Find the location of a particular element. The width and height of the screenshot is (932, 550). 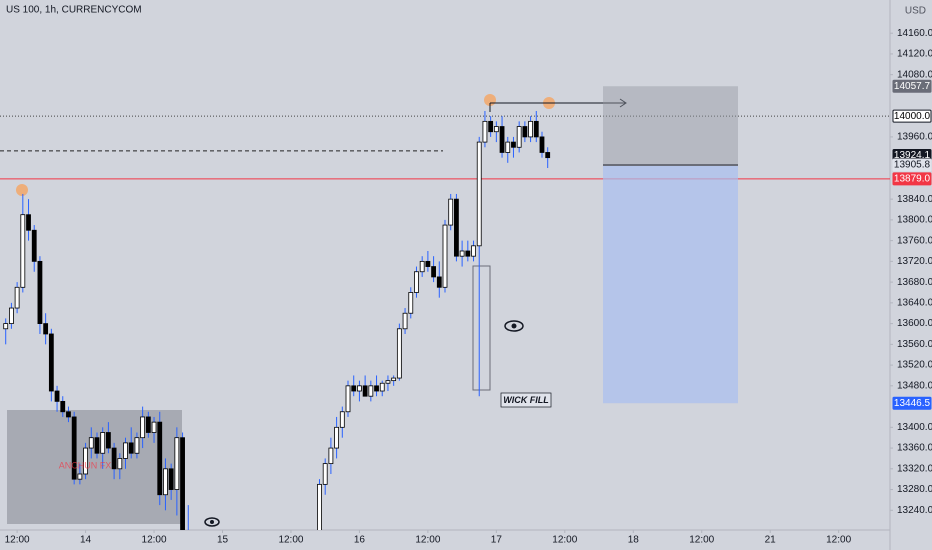

marker is located at coordinates (22, 190).